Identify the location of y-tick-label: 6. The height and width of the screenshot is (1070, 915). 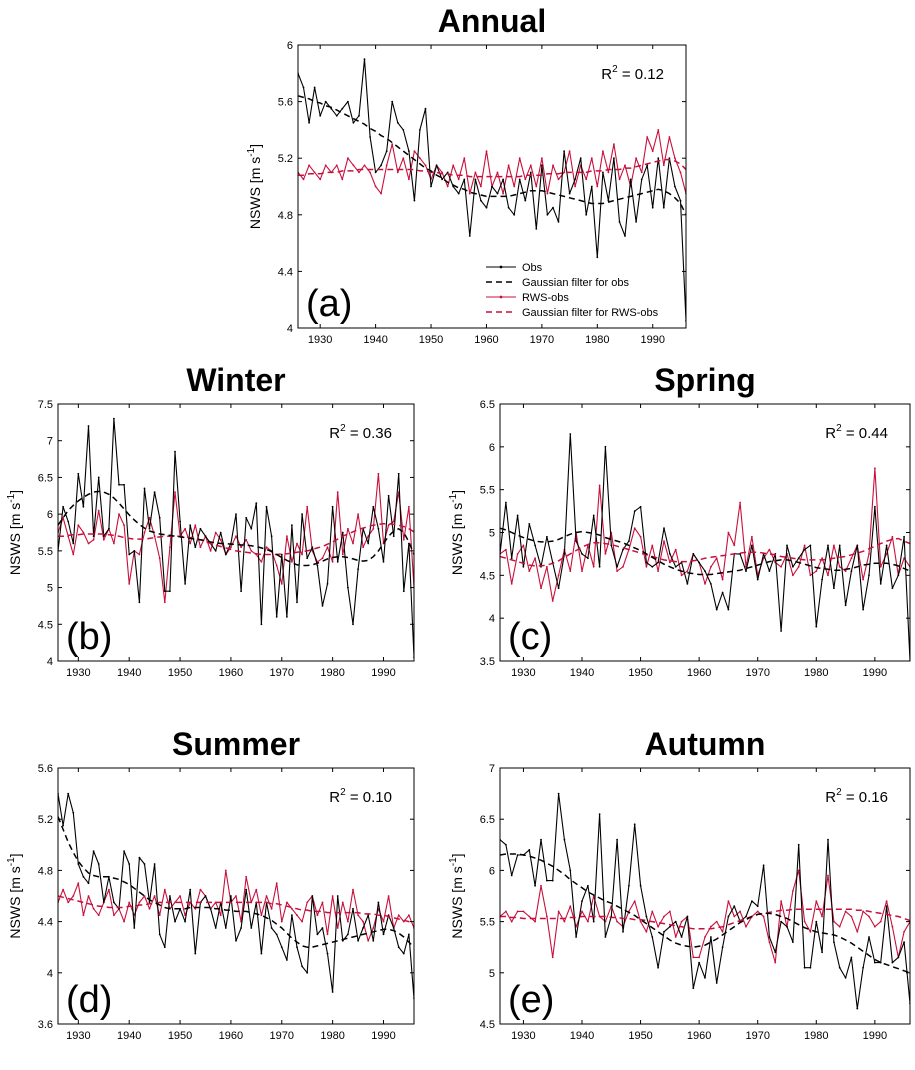
(290, 46).